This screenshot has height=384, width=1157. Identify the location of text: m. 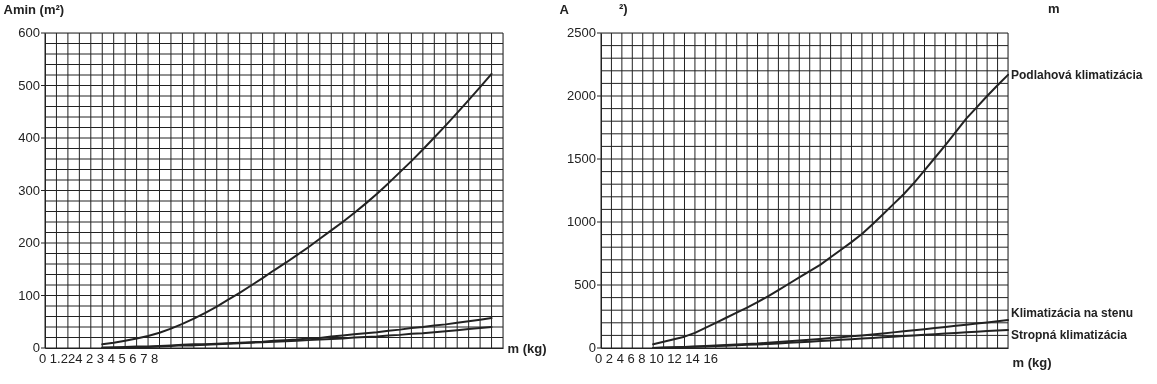
(1054, 8).